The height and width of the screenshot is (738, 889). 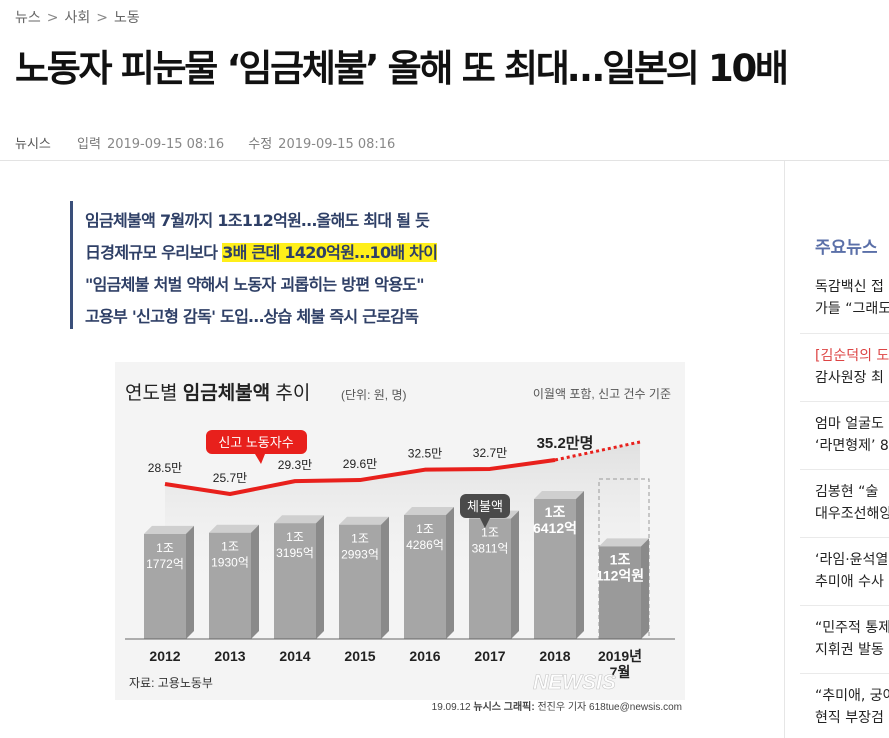 I want to click on chart-credit-date: 19.09.12, so click(x=453, y=707).